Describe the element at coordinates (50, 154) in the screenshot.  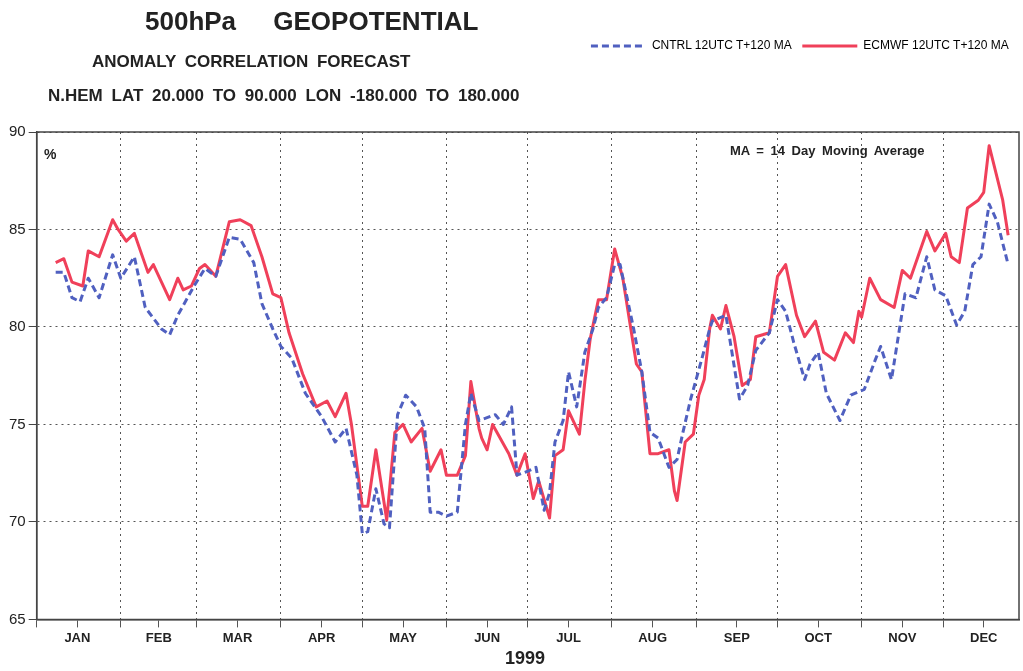
I see `y-axis-title: %` at that location.